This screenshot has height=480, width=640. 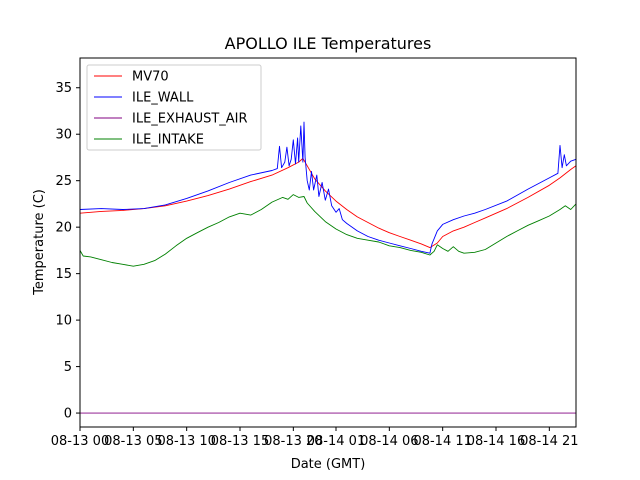 I want to click on x-tick-label: 08-14 06, so click(x=389, y=441).